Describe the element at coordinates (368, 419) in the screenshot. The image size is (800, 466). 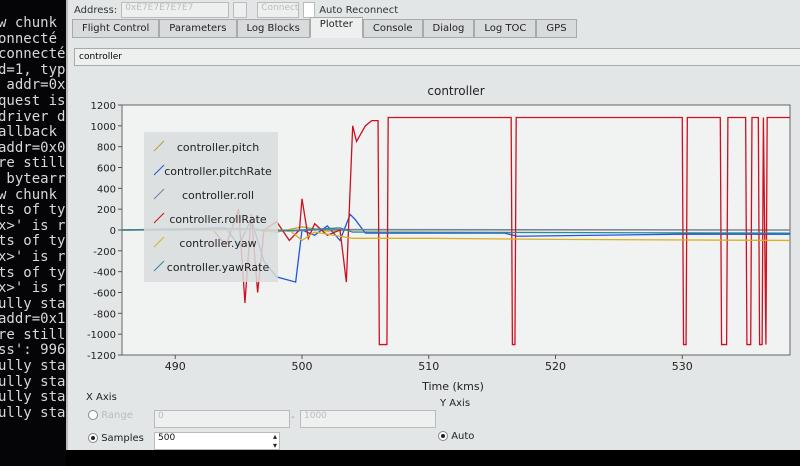
I see `range-to-input: 1000` at that location.